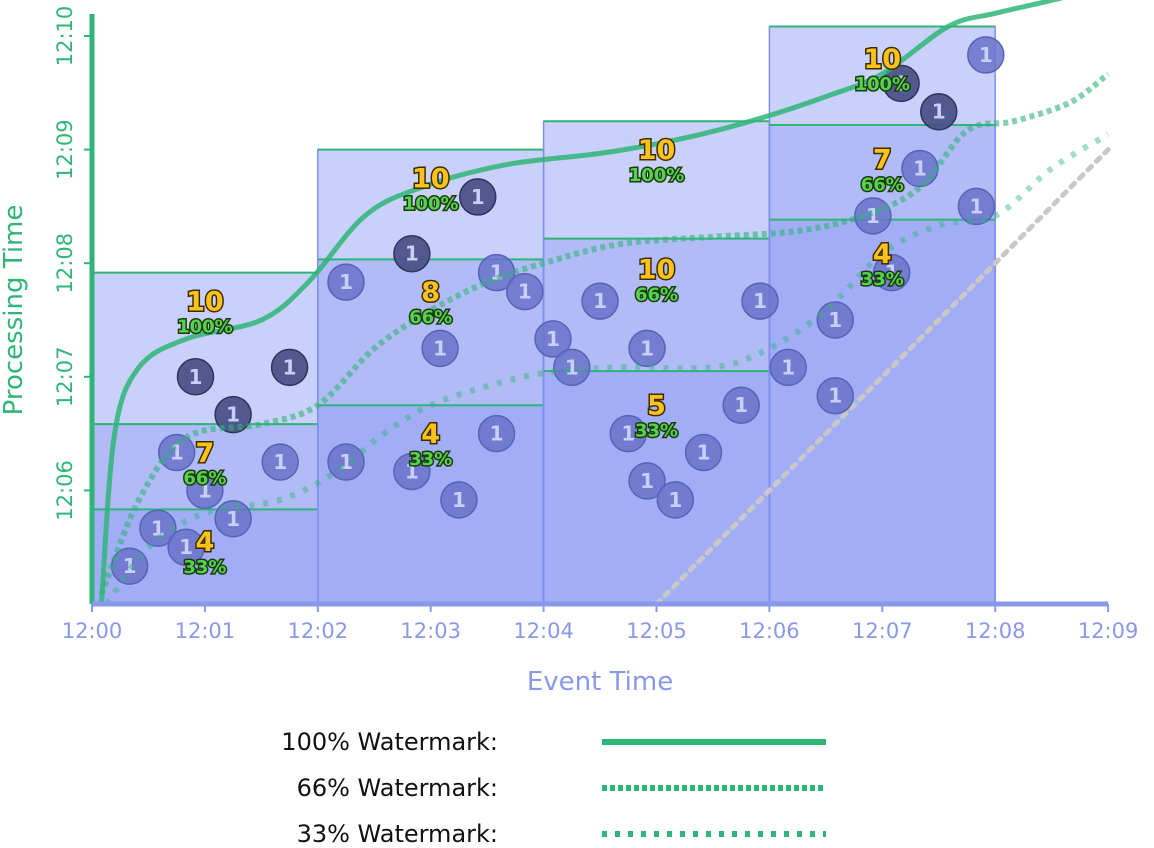  What do you see at coordinates (397, 788) in the screenshot?
I see `legend-label: 66% Watermark:` at bounding box center [397, 788].